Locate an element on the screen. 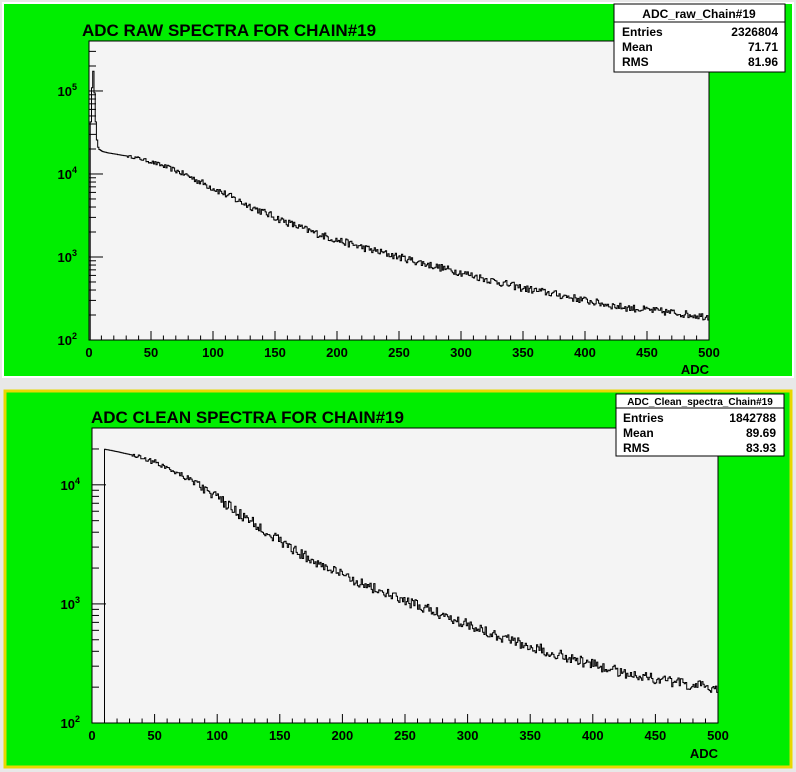 The height and width of the screenshot is (772, 796). raw-x-tick-label: 350 is located at coordinates (523, 352).